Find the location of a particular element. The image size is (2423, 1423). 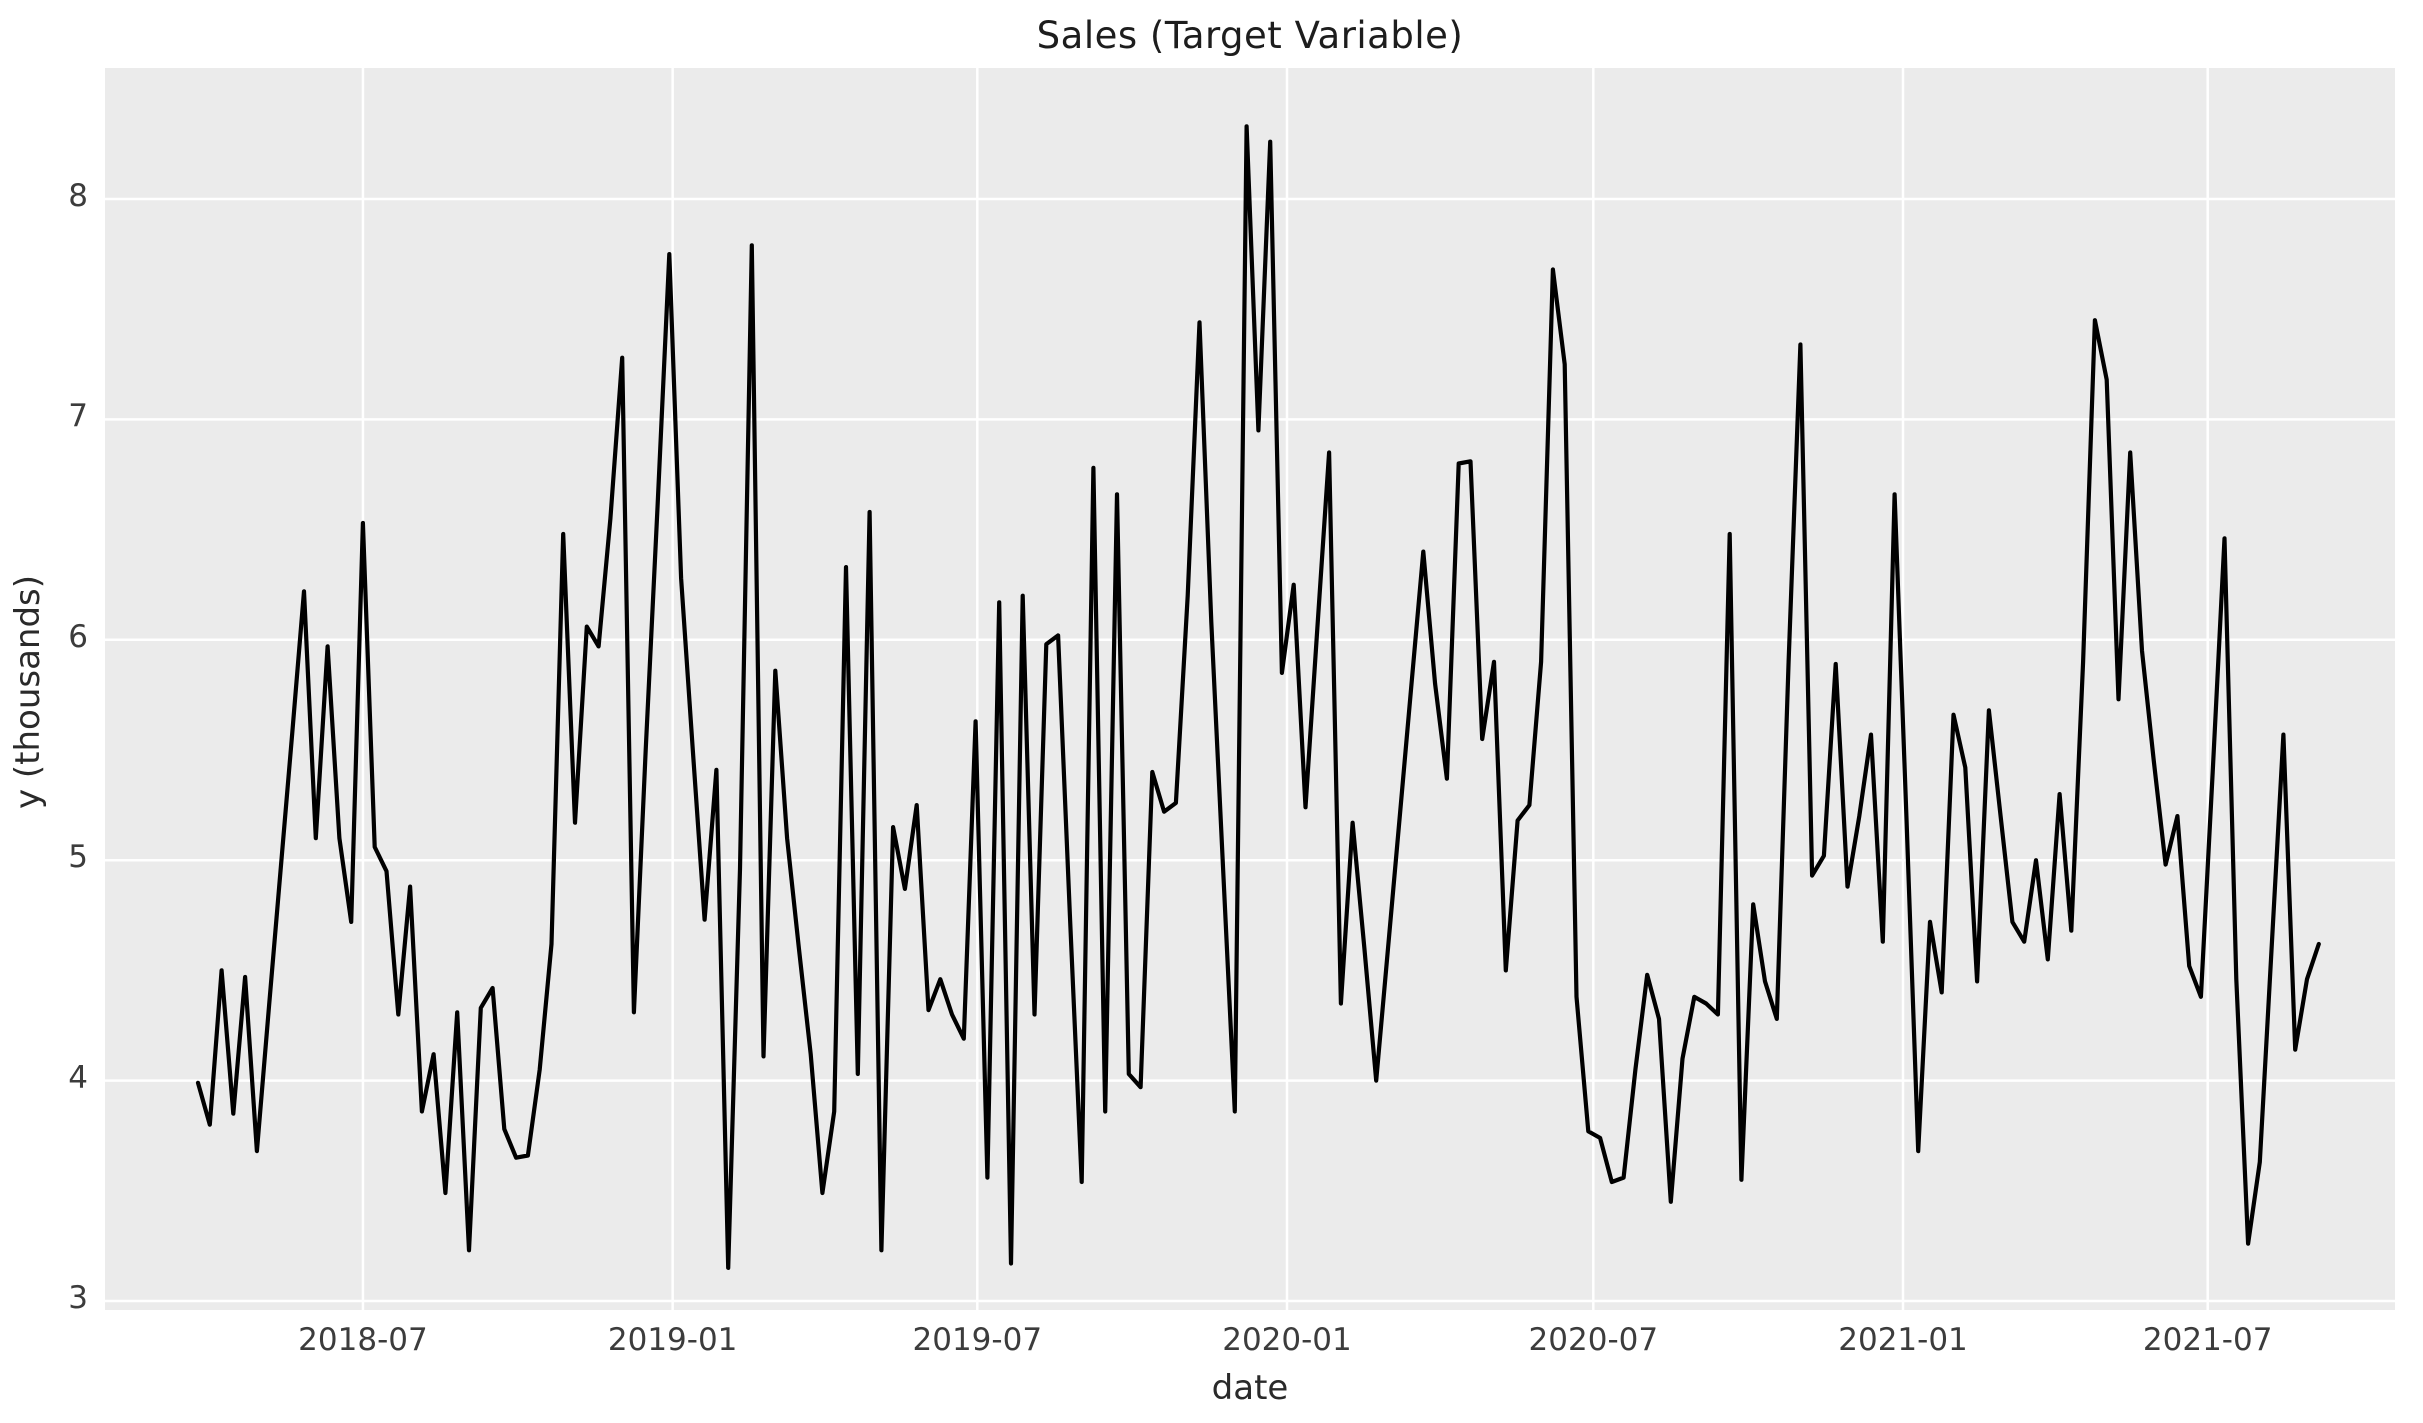

x-tick-label: 2021-01 is located at coordinates (1903, 1340).